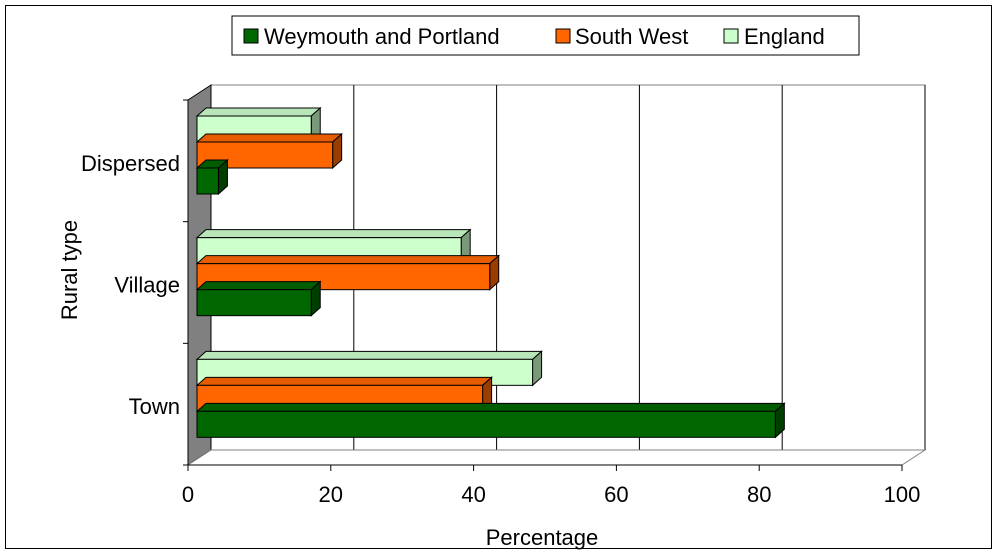 The image size is (997, 553). I want to click on legend-label-south-west: South West, so click(631, 36).